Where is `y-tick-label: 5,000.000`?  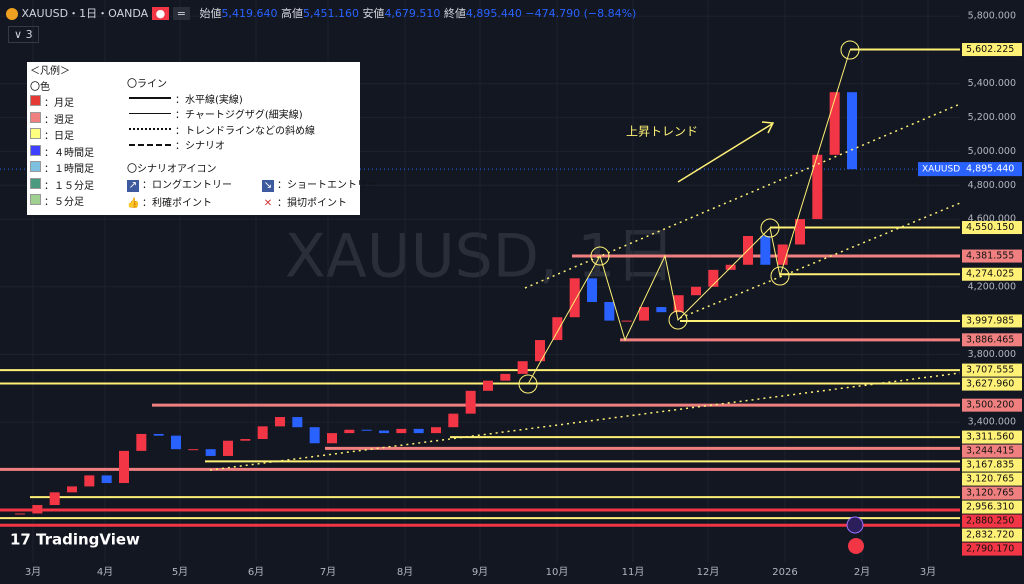 y-tick-label: 5,000.000 is located at coordinates (992, 151).